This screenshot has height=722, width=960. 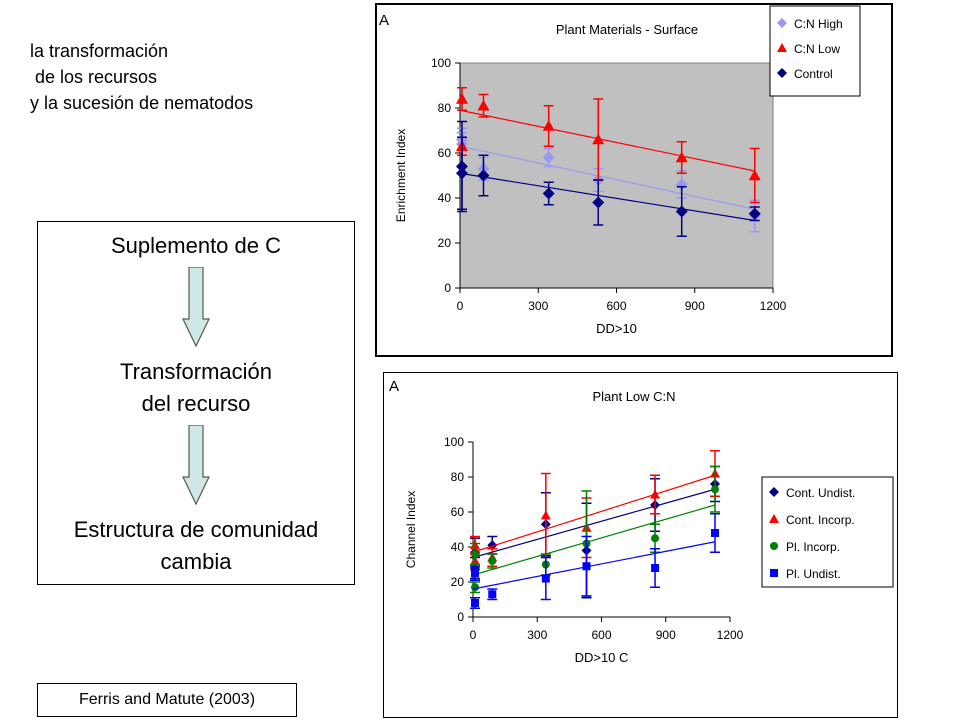 I want to click on series-control, so click(x=608, y=178).